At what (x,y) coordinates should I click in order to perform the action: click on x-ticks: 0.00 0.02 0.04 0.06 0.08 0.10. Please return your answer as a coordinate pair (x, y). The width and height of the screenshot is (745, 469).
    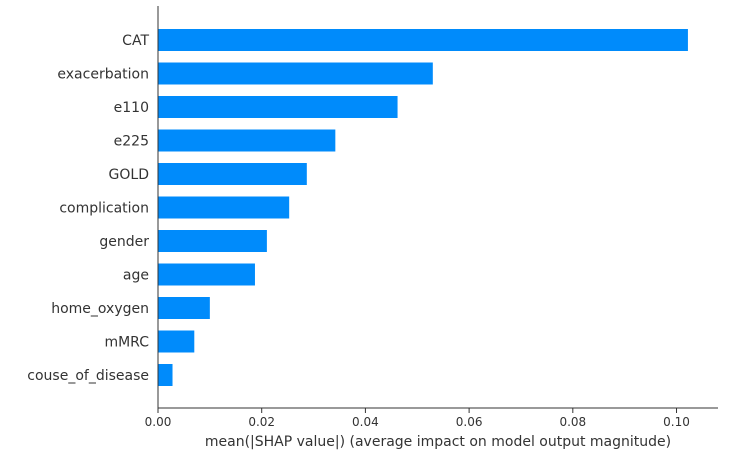
    Looking at the image, I should click on (417, 418).